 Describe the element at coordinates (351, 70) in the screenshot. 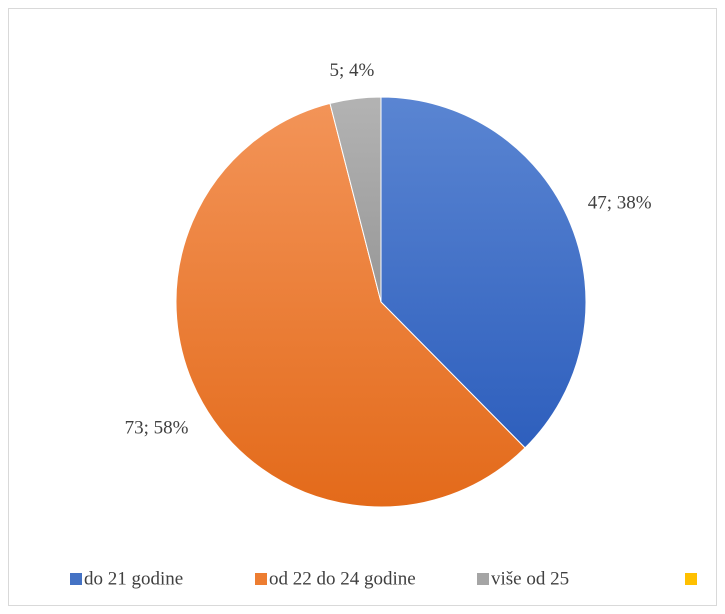

I see `data-label: 5; 4%` at that location.